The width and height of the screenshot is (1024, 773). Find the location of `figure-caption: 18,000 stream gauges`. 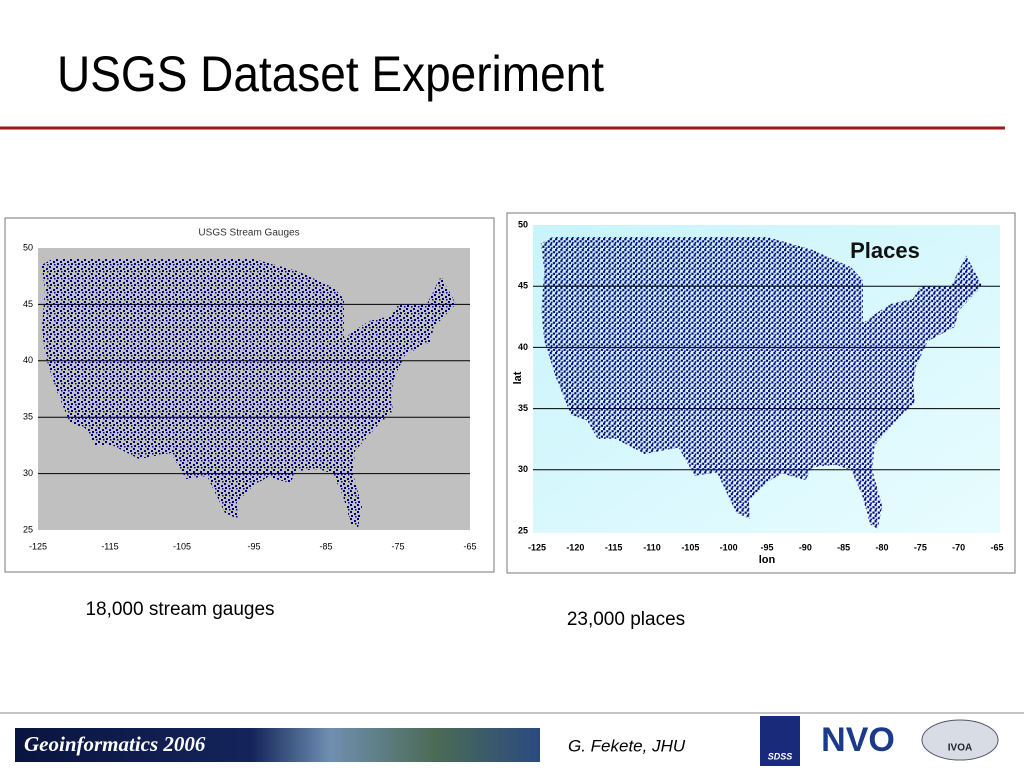

figure-caption: 18,000 stream gauges is located at coordinates (179, 609).